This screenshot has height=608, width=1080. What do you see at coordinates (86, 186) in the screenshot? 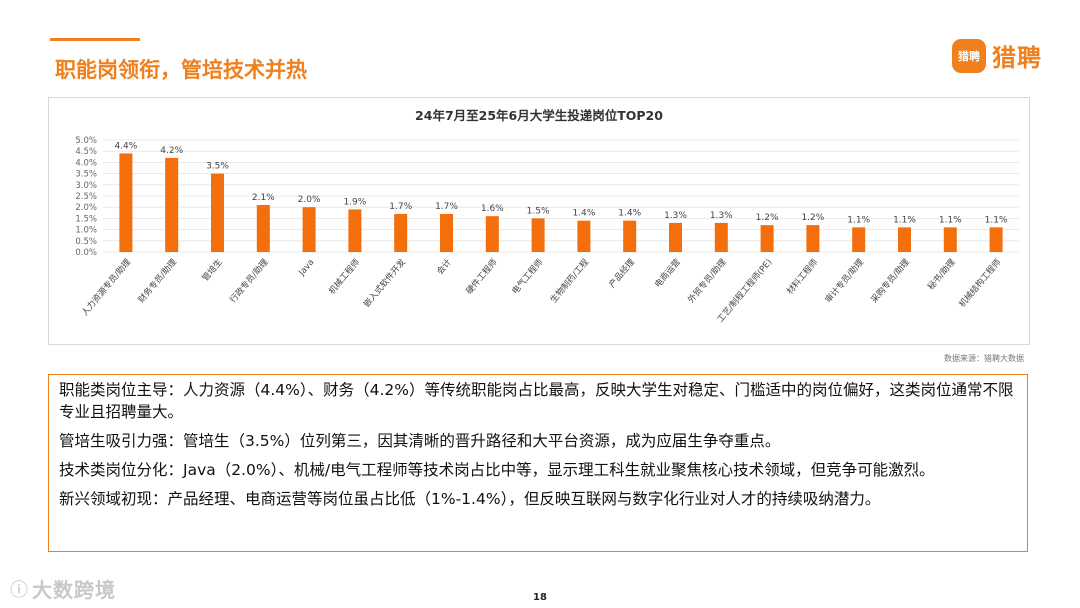
I see `y-tick-label: 3.0%` at bounding box center [86, 186].